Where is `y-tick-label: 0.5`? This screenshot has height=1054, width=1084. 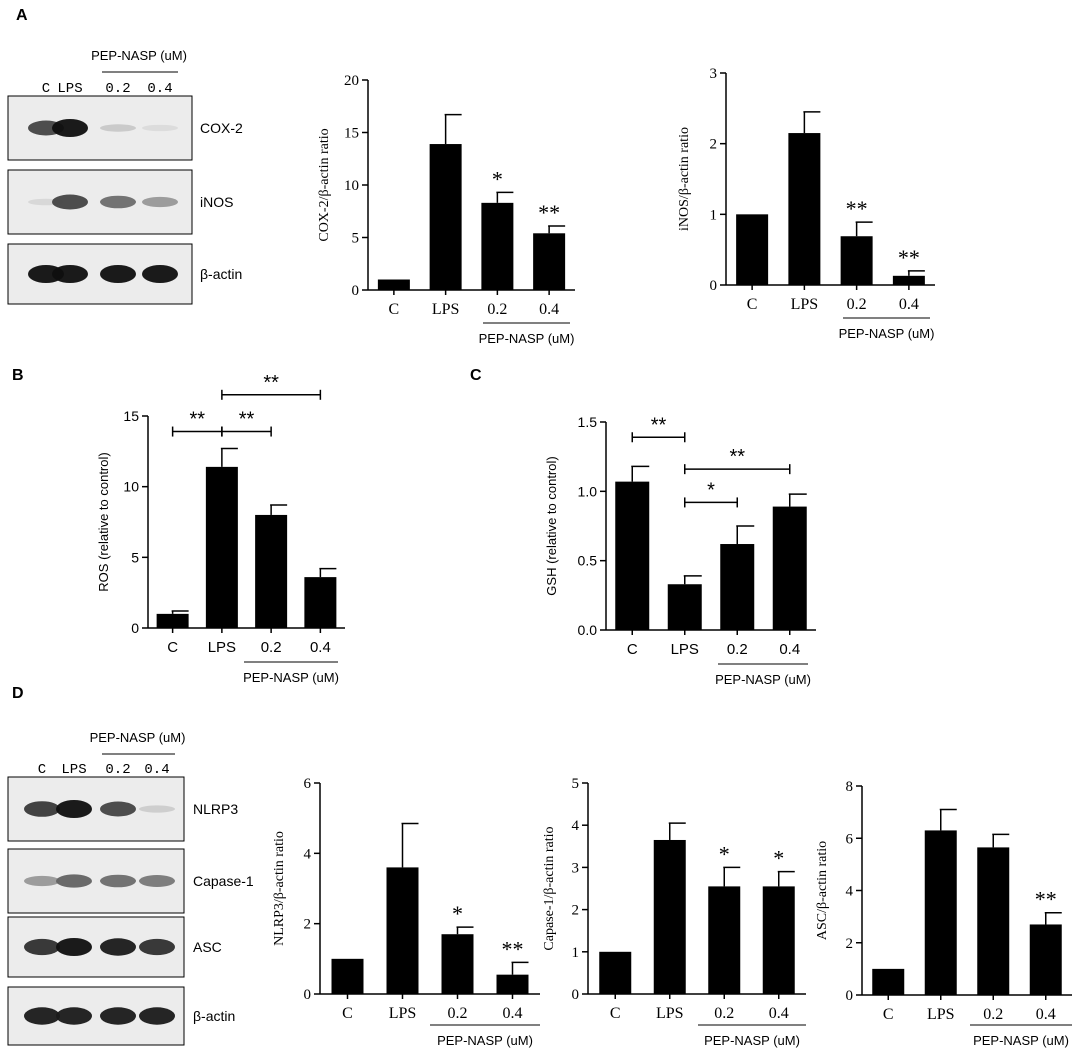
y-tick-label: 0.5 is located at coordinates (588, 561).